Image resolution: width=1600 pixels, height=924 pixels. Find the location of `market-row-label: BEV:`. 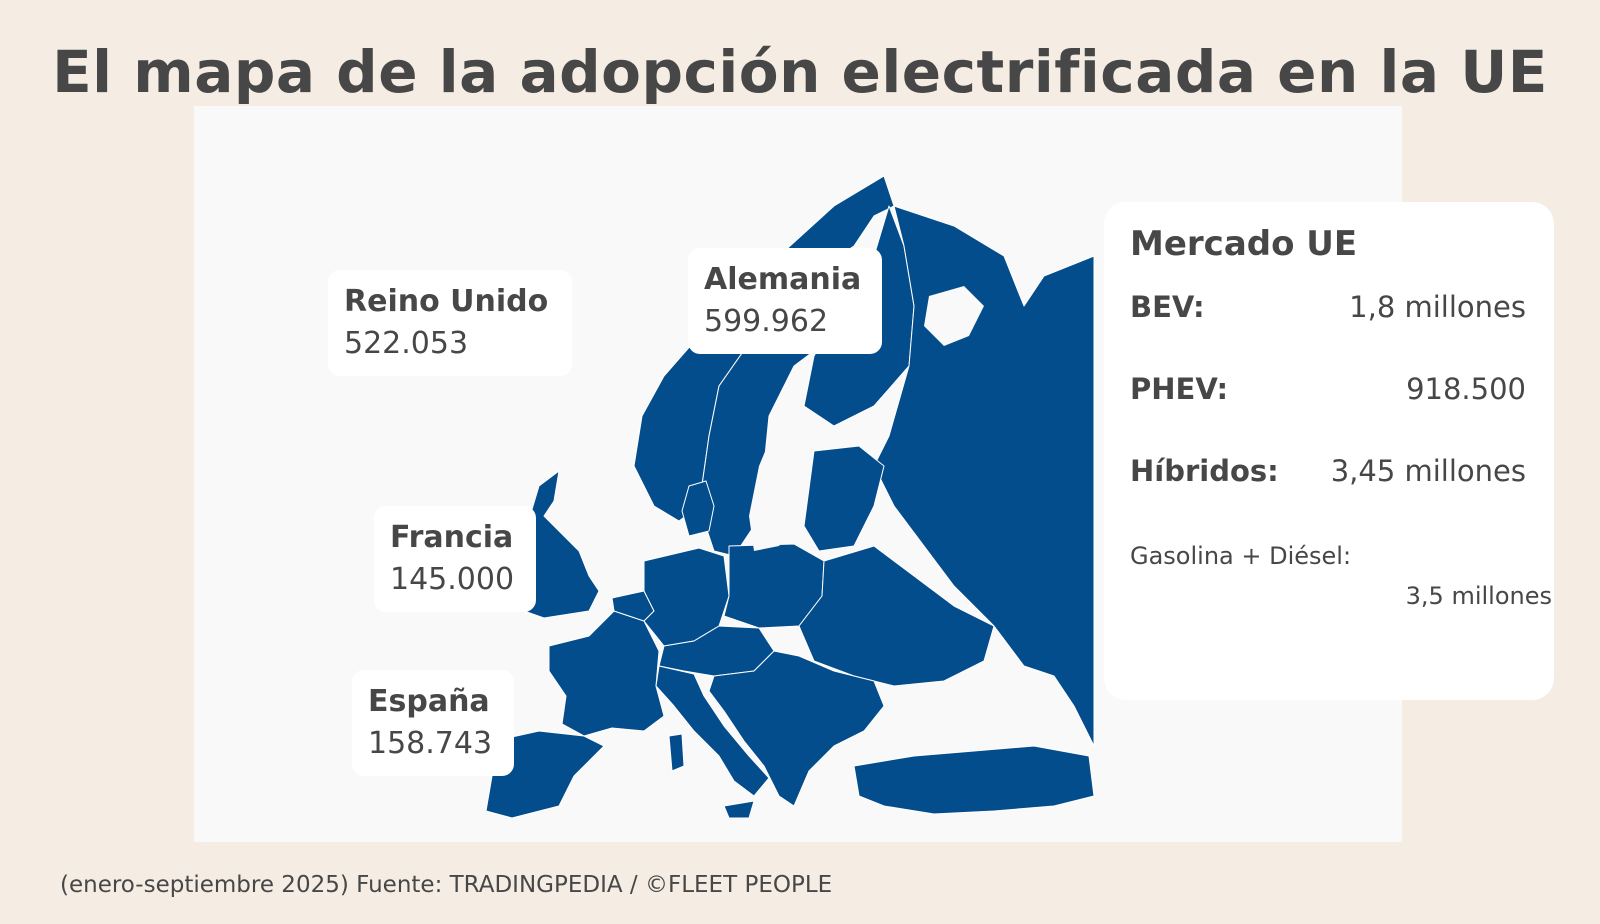

market-row-label: BEV: is located at coordinates (1167, 307).